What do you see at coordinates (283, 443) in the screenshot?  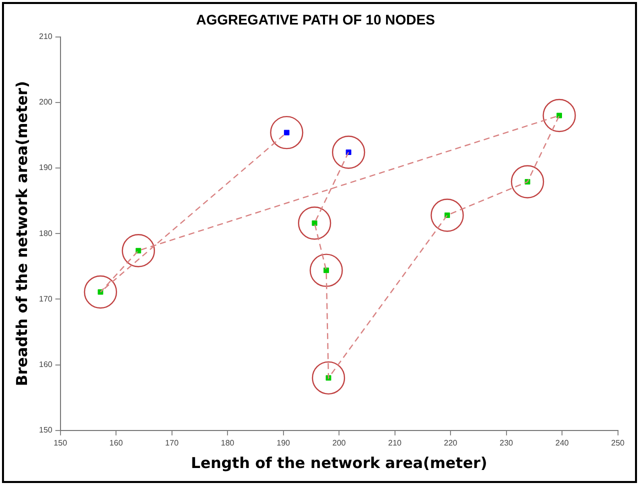 I see `x-tick-label: 190` at bounding box center [283, 443].